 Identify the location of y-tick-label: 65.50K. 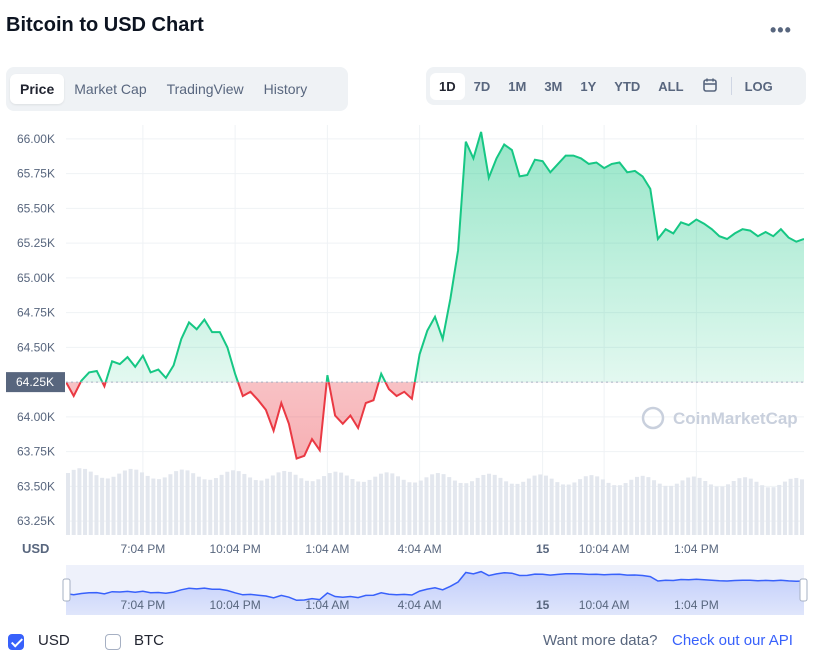
(36, 208).